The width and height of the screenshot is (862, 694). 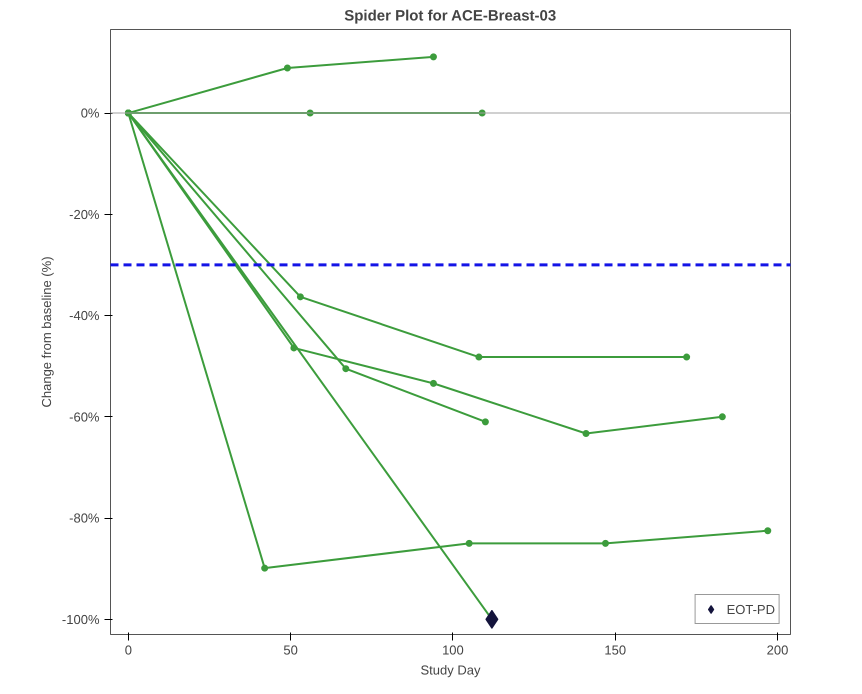 What do you see at coordinates (450, 16) in the screenshot?
I see `chart-title: Spider Plot for ACE-Breast-03` at bounding box center [450, 16].